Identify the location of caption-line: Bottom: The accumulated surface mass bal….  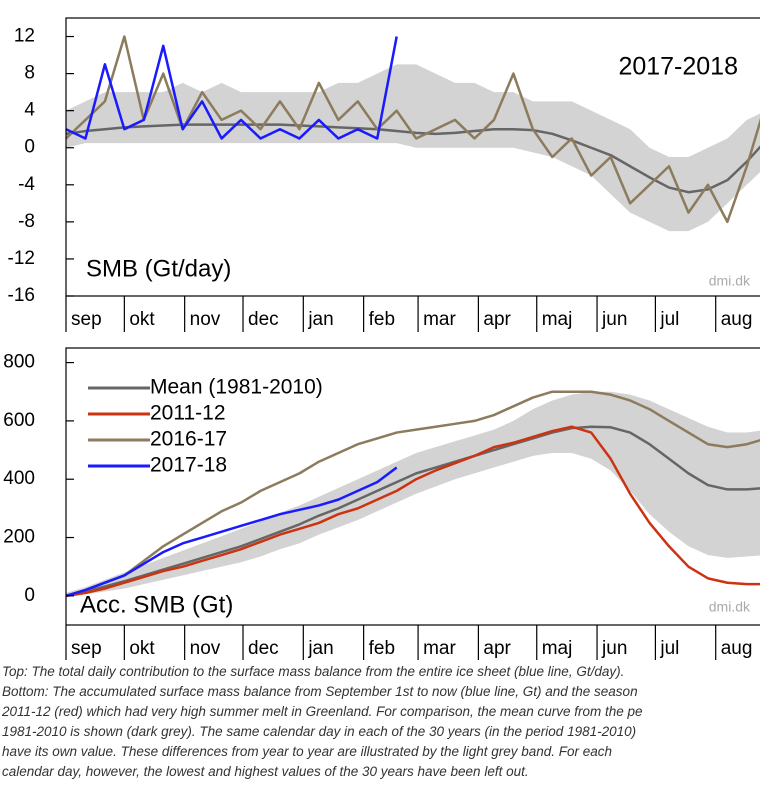
(320, 691).